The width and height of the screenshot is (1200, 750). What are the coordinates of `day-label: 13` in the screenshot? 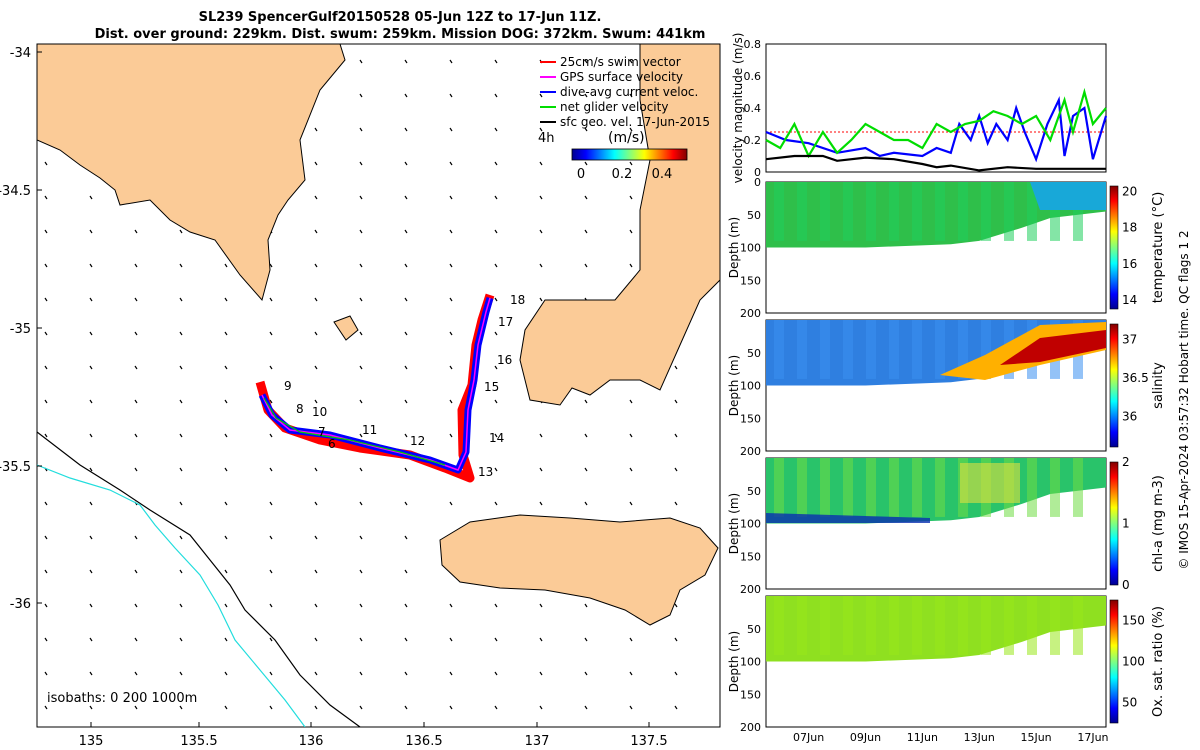 It's located at (485, 472).